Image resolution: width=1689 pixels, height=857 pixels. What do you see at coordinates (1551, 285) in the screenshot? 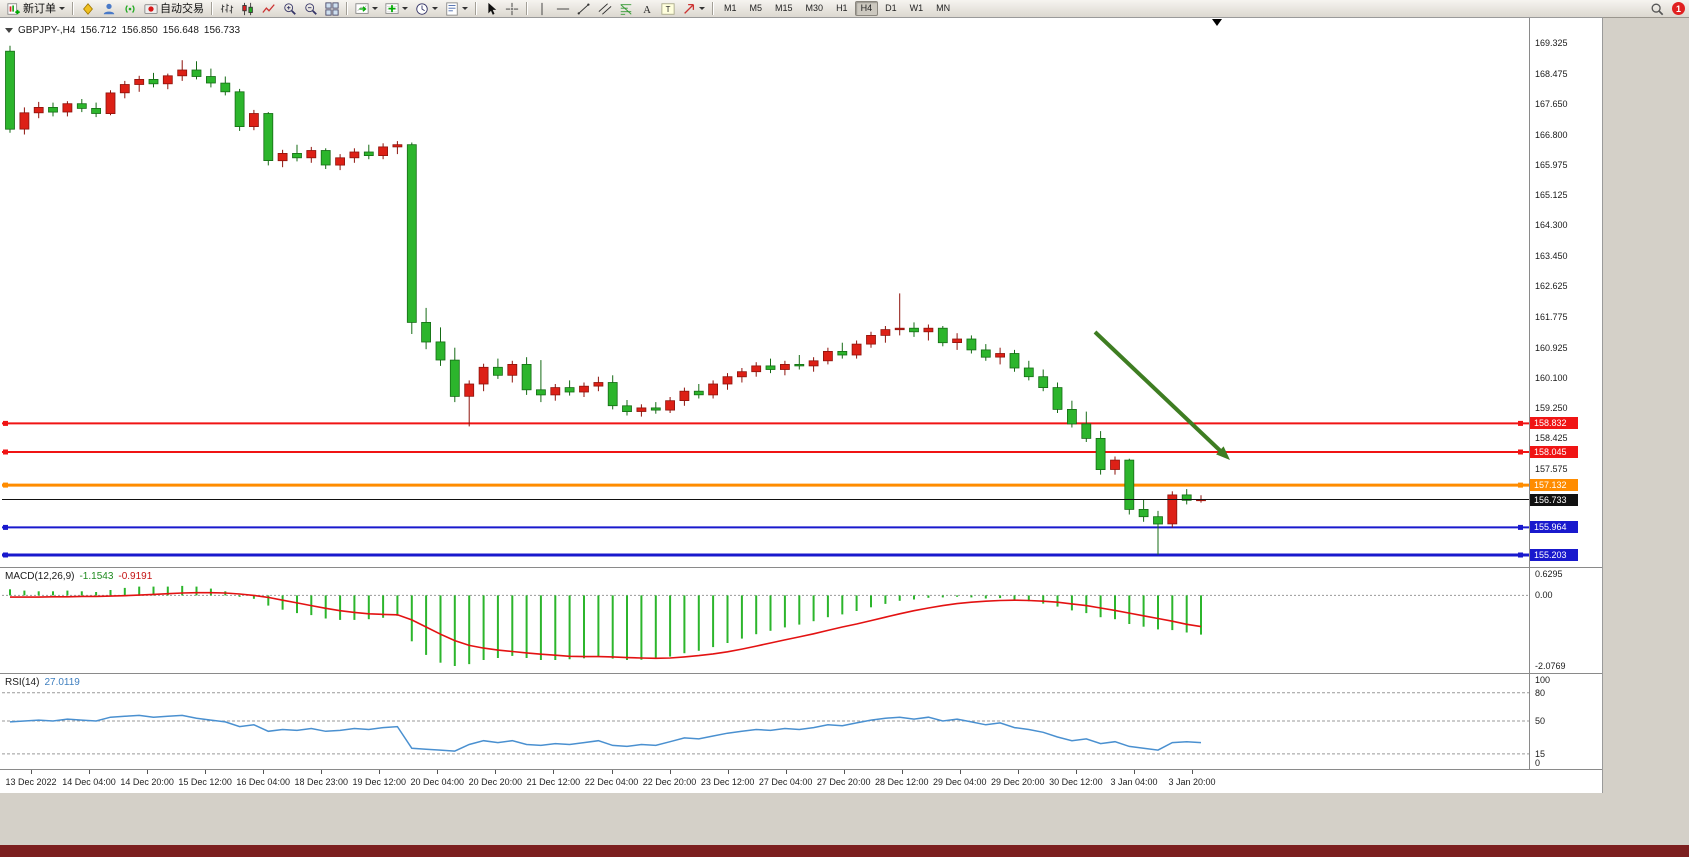
I see `price-scale-label: 162.625` at bounding box center [1551, 285].